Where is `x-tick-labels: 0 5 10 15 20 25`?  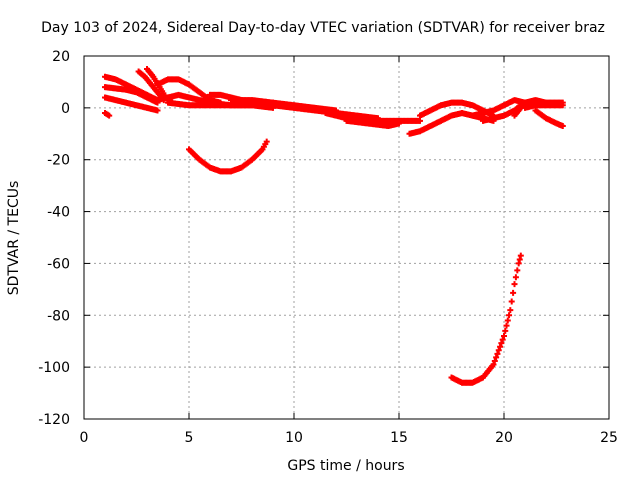 x-tick-labels: 0 5 10 15 20 25 is located at coordinates (349, 438).